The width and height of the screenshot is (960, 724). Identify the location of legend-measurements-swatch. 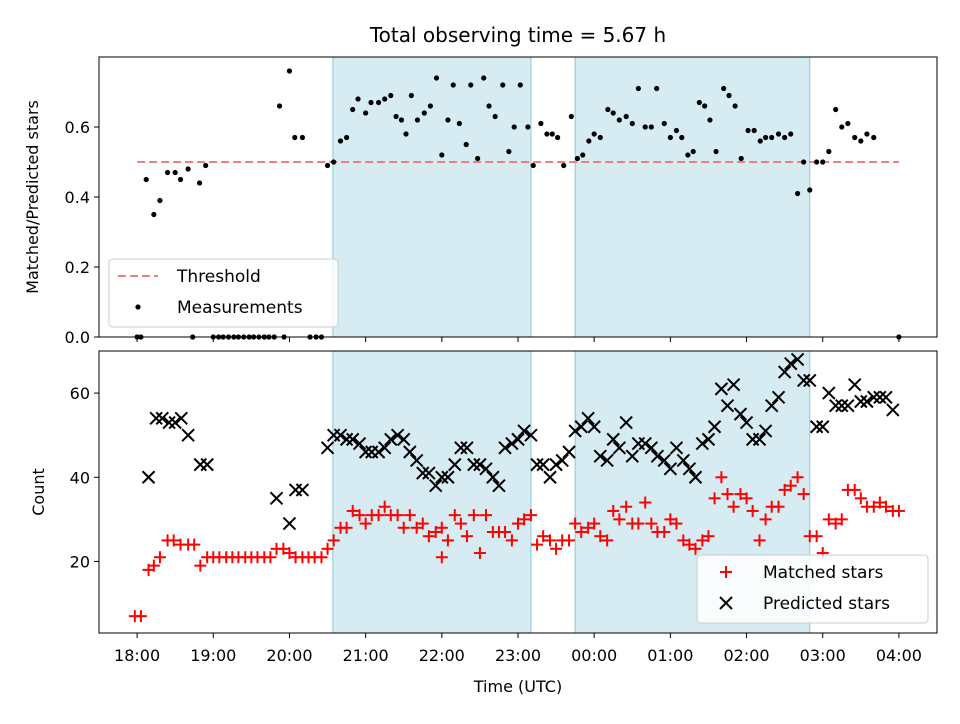
(138, 307).